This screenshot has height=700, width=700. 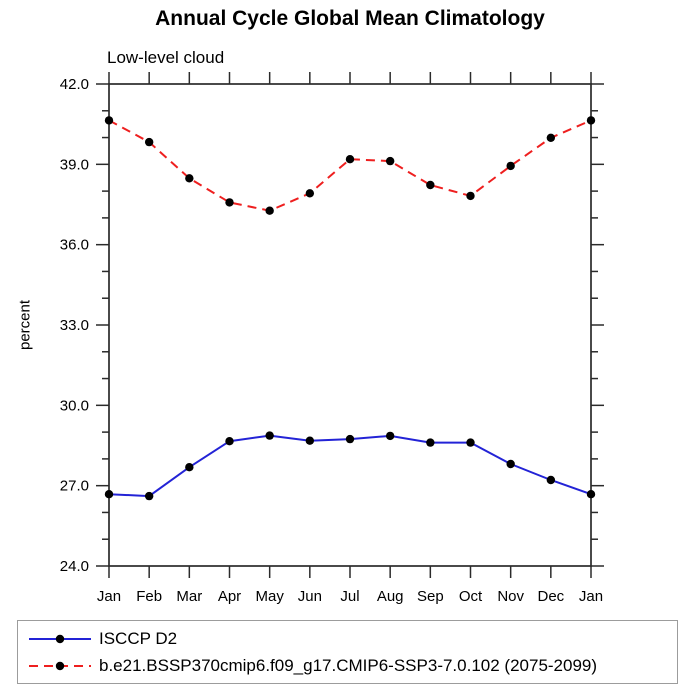 What do you see at coordinates (269, 596) in the screenshot?
I see `x-tick-label: May` at bounding box center [269, 596].